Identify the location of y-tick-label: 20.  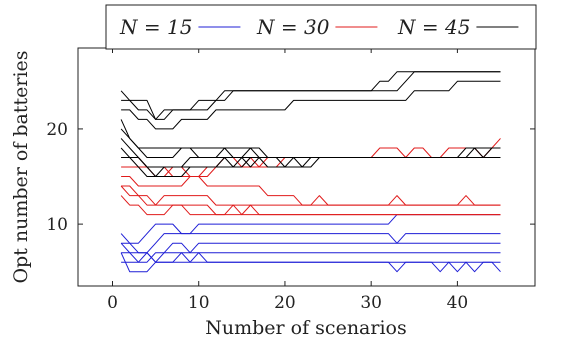
(57, 130).